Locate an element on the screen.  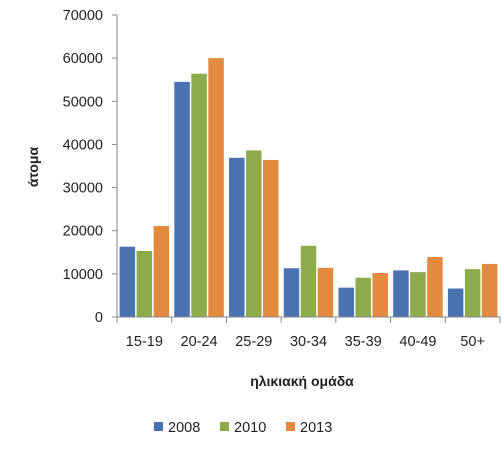
y-tick-label: 20000 is located at coordinates (83, 232).